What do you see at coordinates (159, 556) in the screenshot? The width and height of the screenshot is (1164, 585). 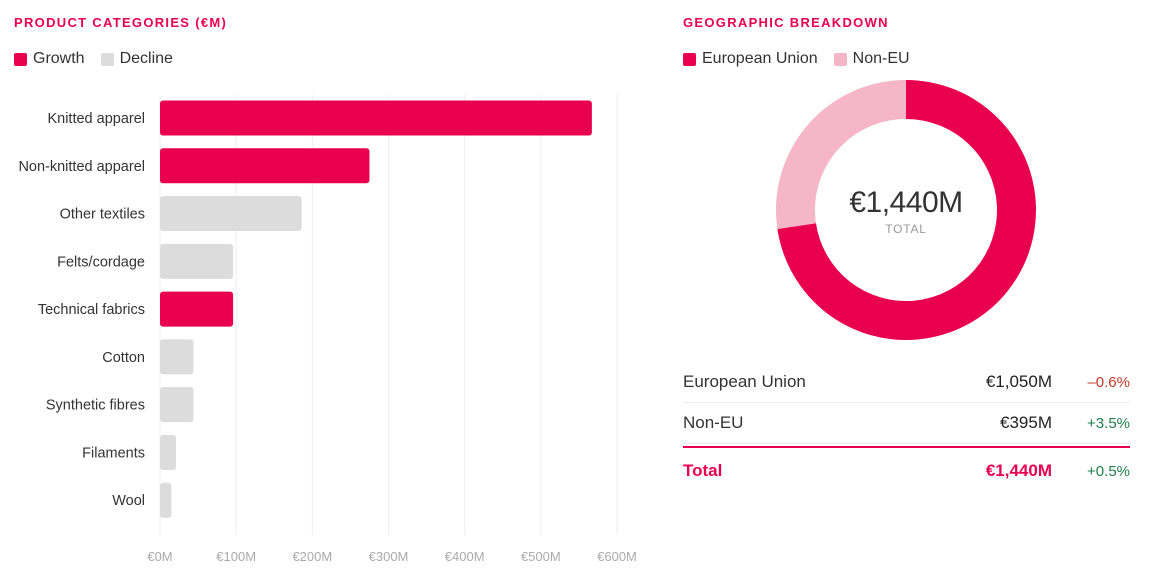 I see `x-tick-label: €0M` at bounding box center [159, 556].